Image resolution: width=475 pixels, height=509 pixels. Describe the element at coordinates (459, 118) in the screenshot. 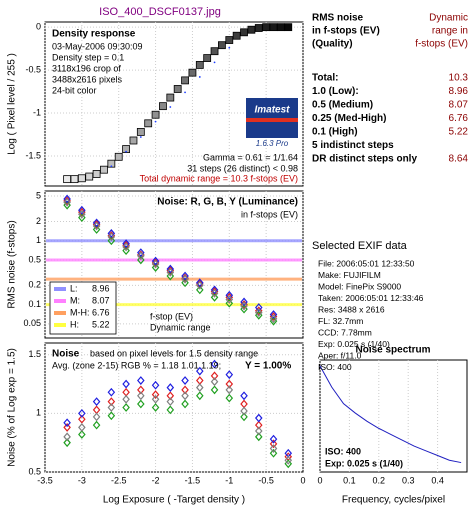

I see `results-value: 6.76` at that location.